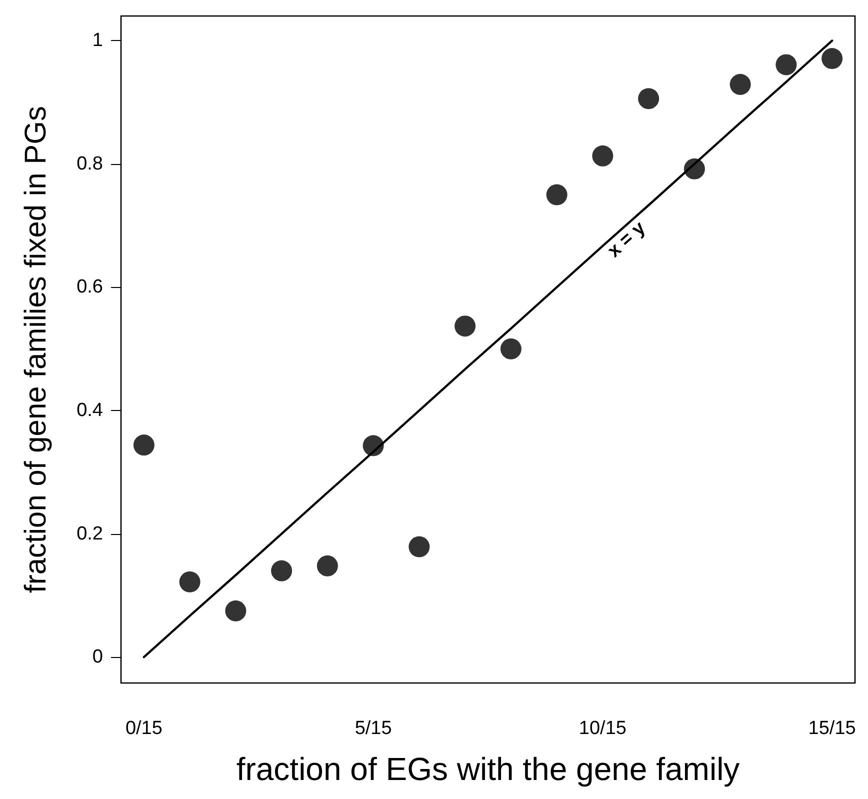  Describe the element at coordinates (627, 239) in the screenshot. I see `annotation: x = y` at that location.